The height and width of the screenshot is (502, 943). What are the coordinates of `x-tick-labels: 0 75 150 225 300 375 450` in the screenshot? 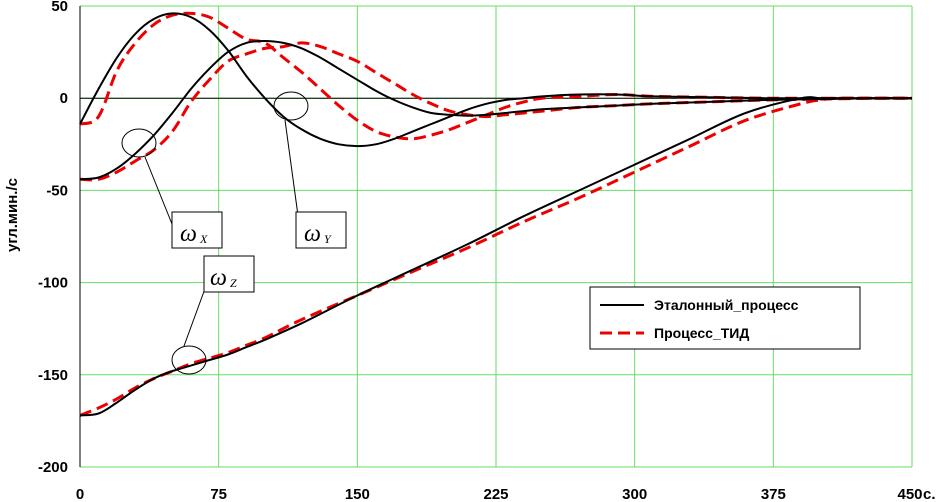 It's located at (499, 494).